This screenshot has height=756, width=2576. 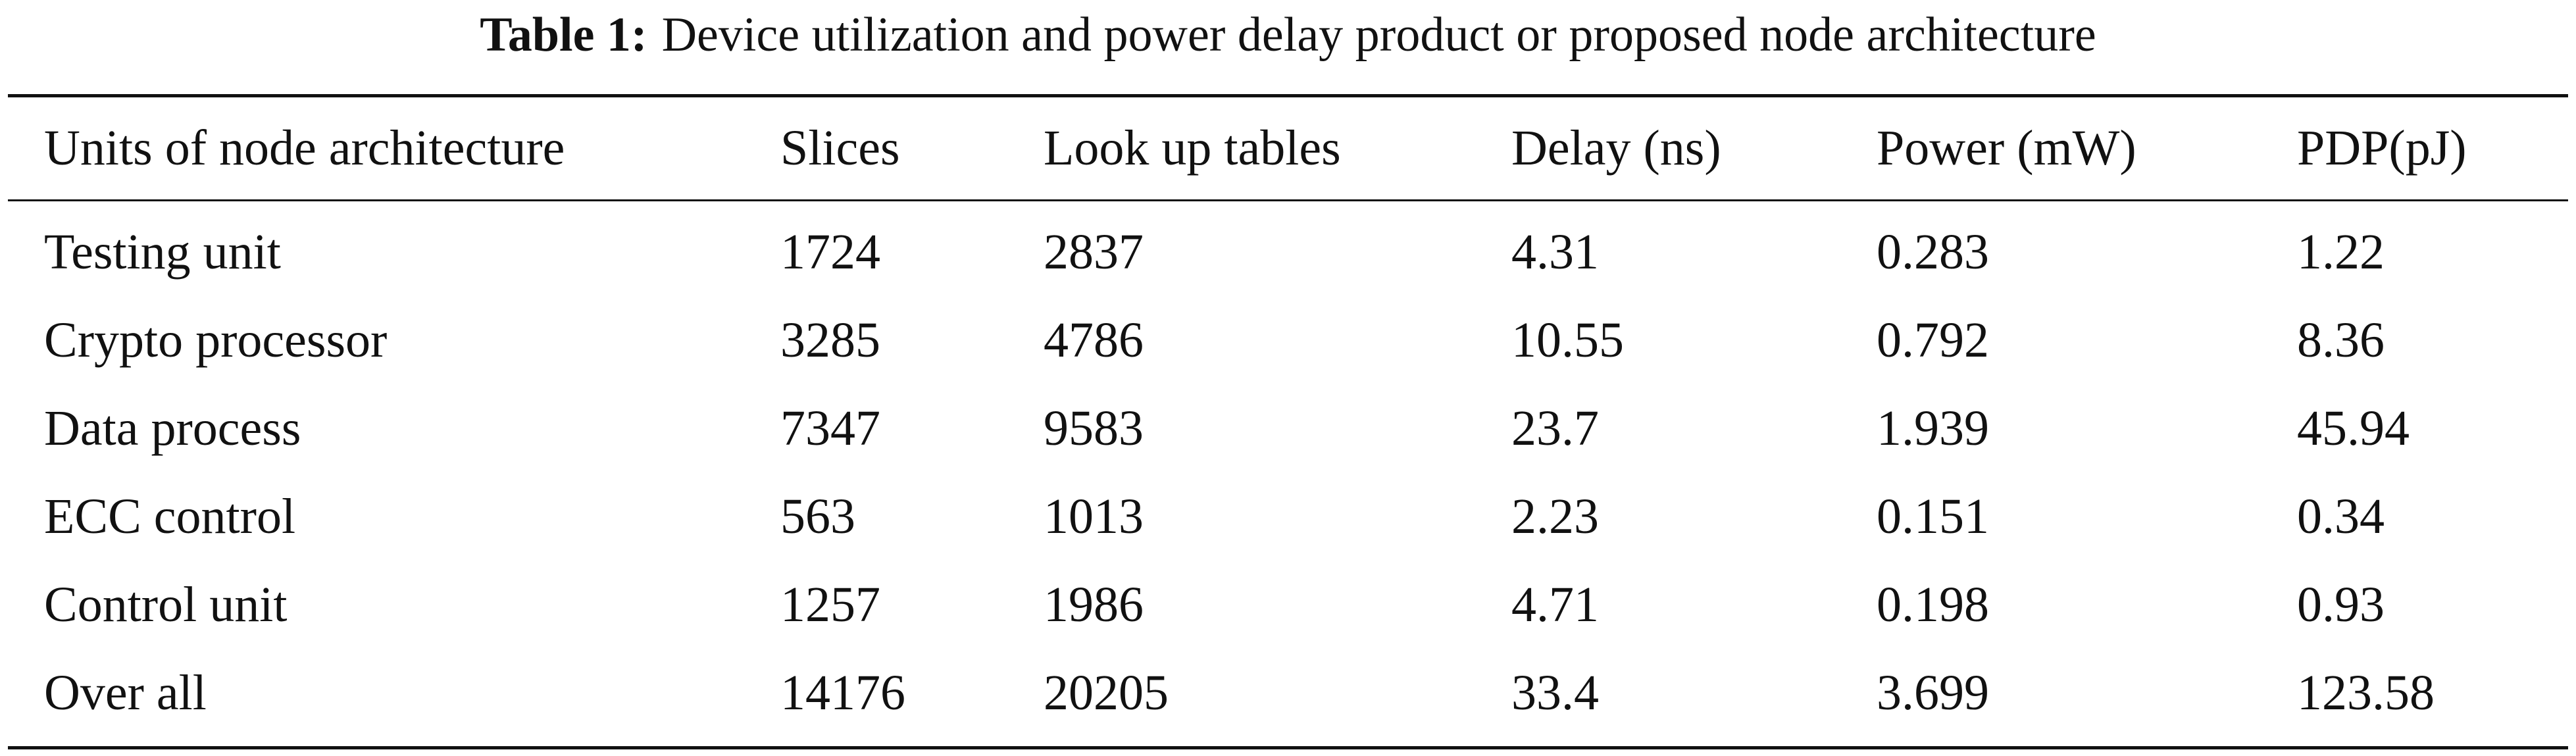 I want to click on table-cell: 3.699, so click(x=1933, y=692).